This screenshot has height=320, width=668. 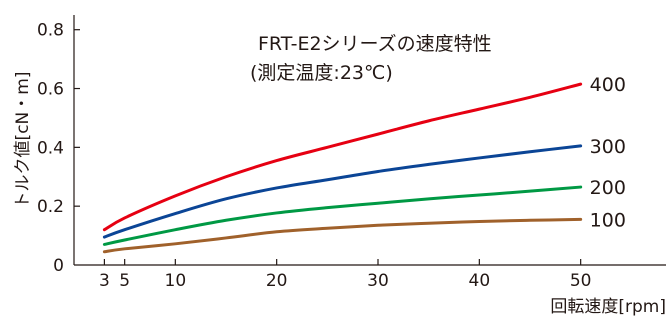 I want to click on chart-subtitle: (測定温度:23℃), so click(x=321, y=73).